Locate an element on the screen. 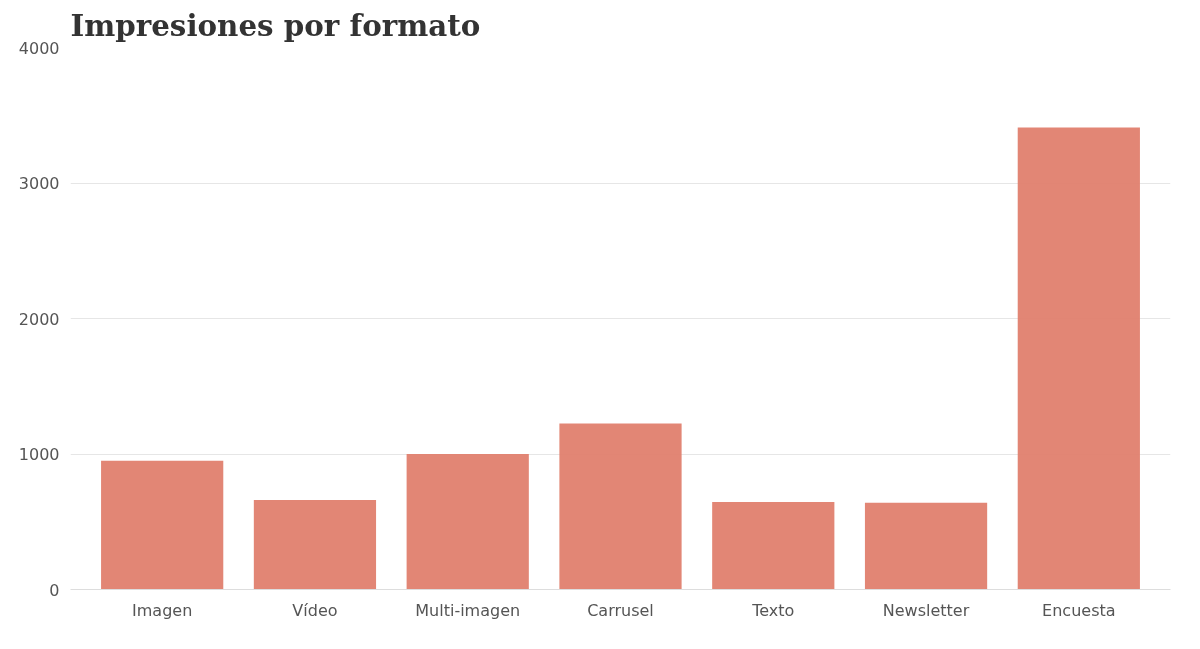  x-tick-label: Vídeo is located at coordinates (315, 610).